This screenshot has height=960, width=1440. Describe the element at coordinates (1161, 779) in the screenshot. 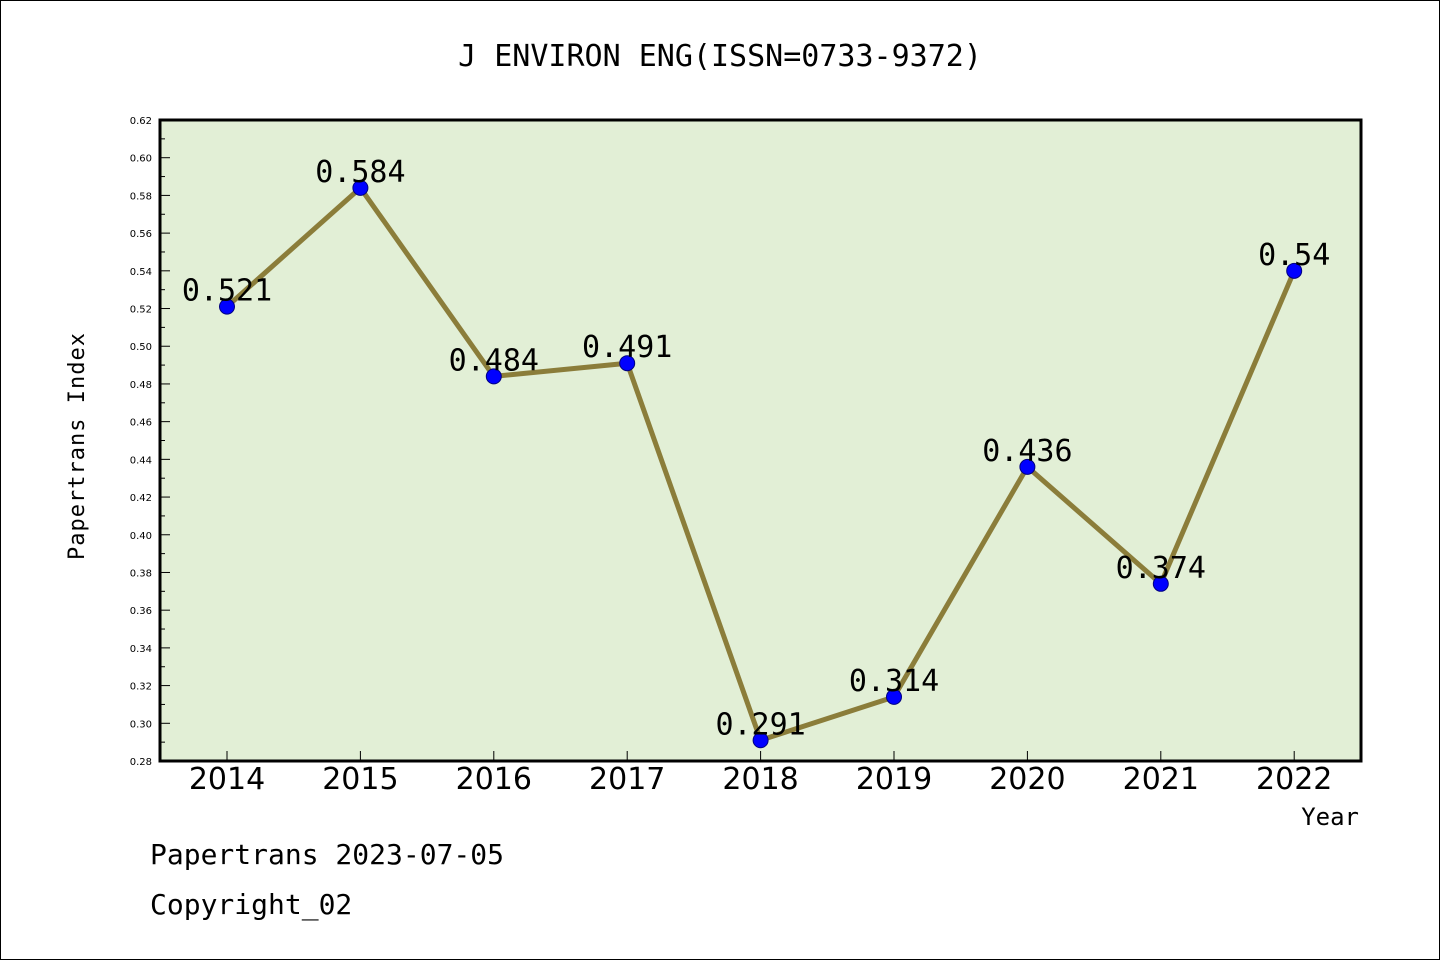

I see `x-tick-label: 2021` at that location.